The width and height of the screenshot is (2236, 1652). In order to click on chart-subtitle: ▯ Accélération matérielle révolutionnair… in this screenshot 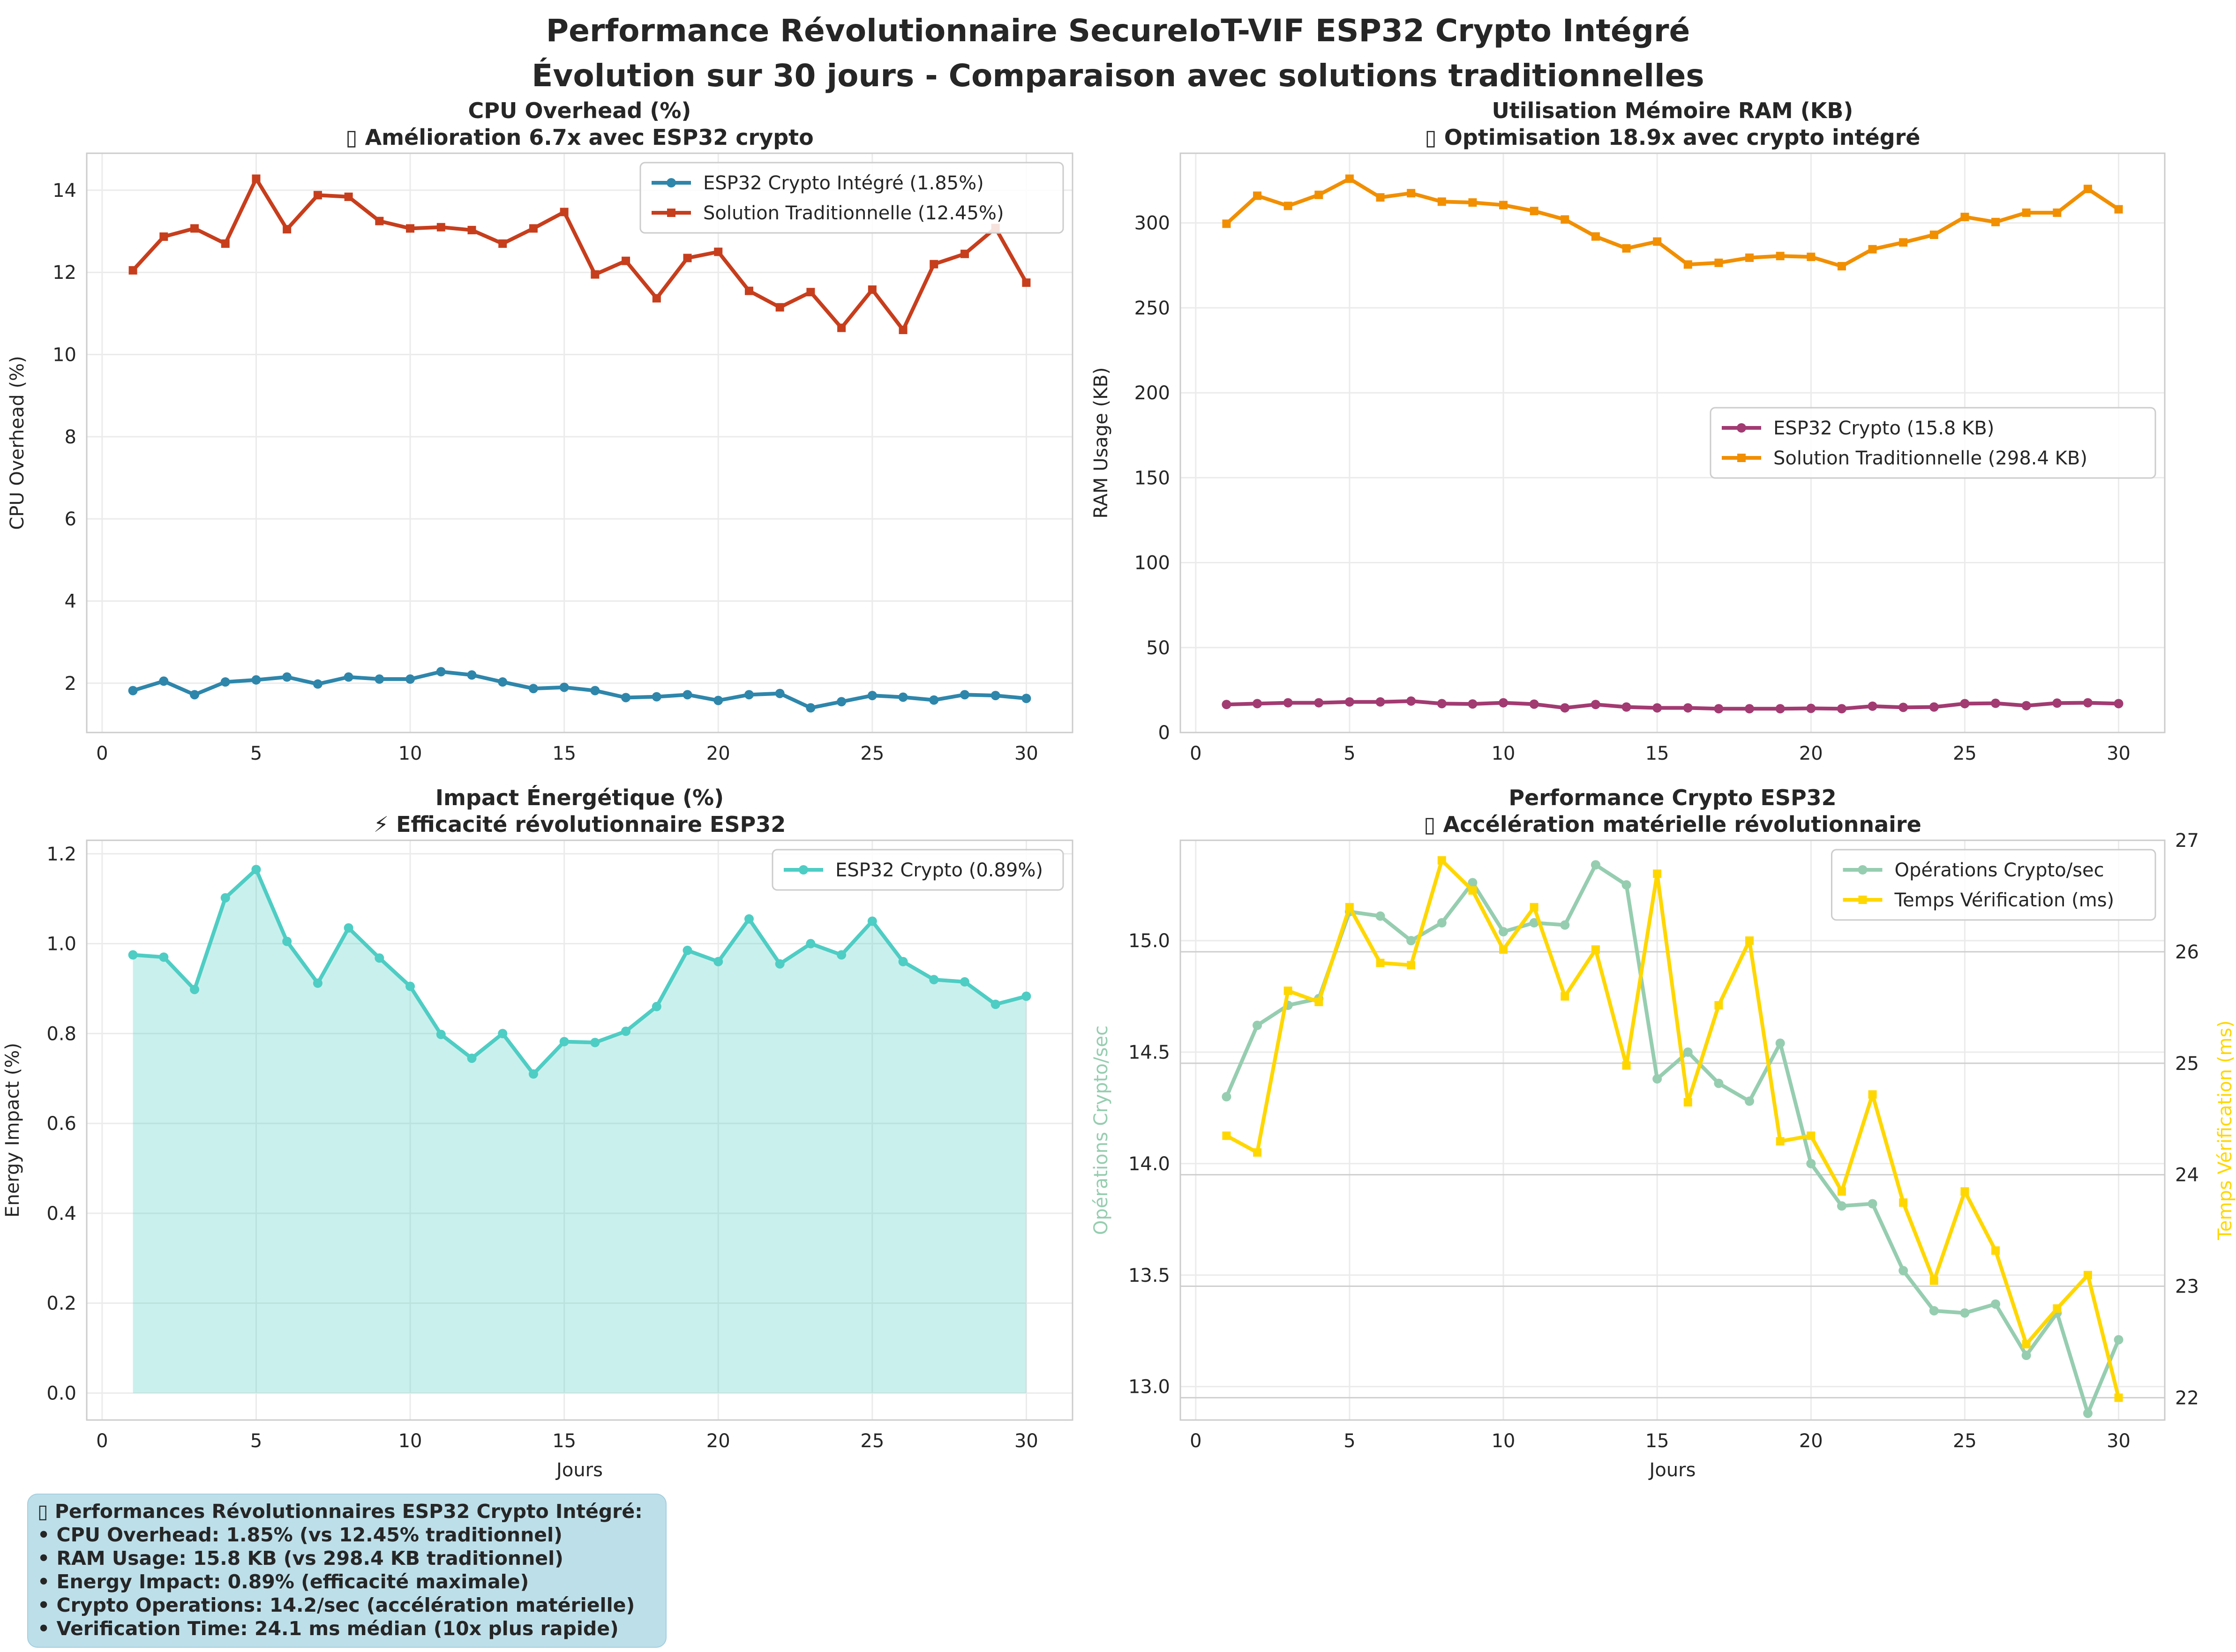, I will do `click(1672, 825)`.